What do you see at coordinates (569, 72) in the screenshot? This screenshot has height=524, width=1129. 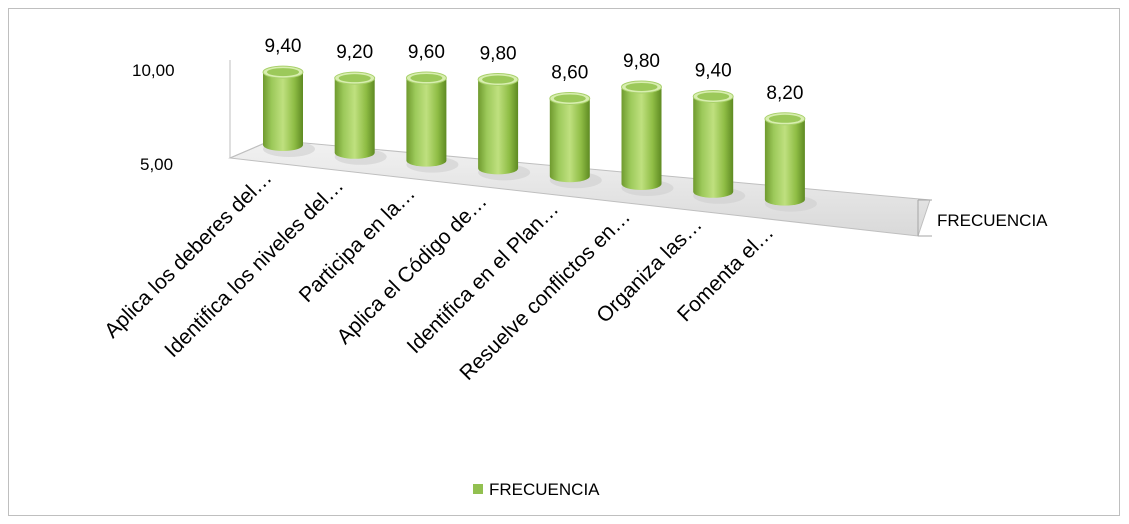 I see `data-label: 8,60` at bounding box center [569, 72].